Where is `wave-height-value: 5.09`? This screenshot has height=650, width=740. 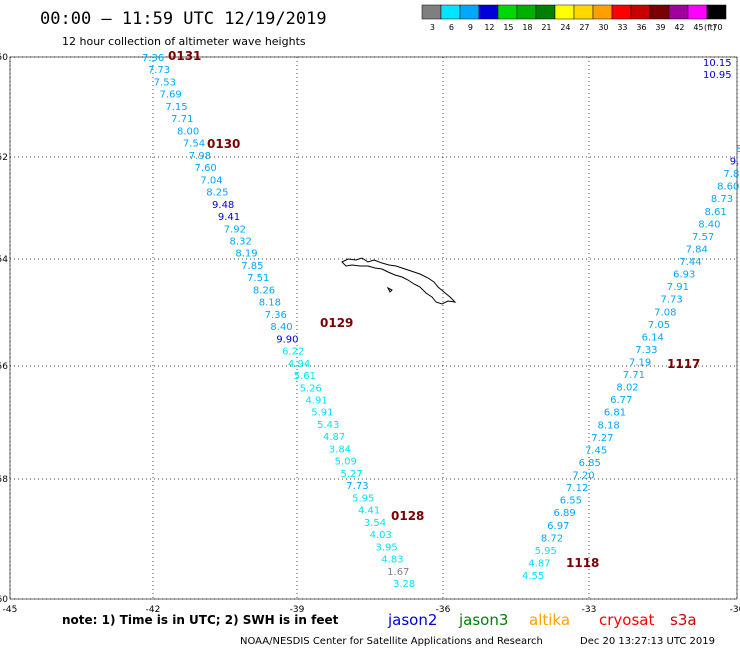 wave-height-value: 5.09 is located at coordinates (346, 462).